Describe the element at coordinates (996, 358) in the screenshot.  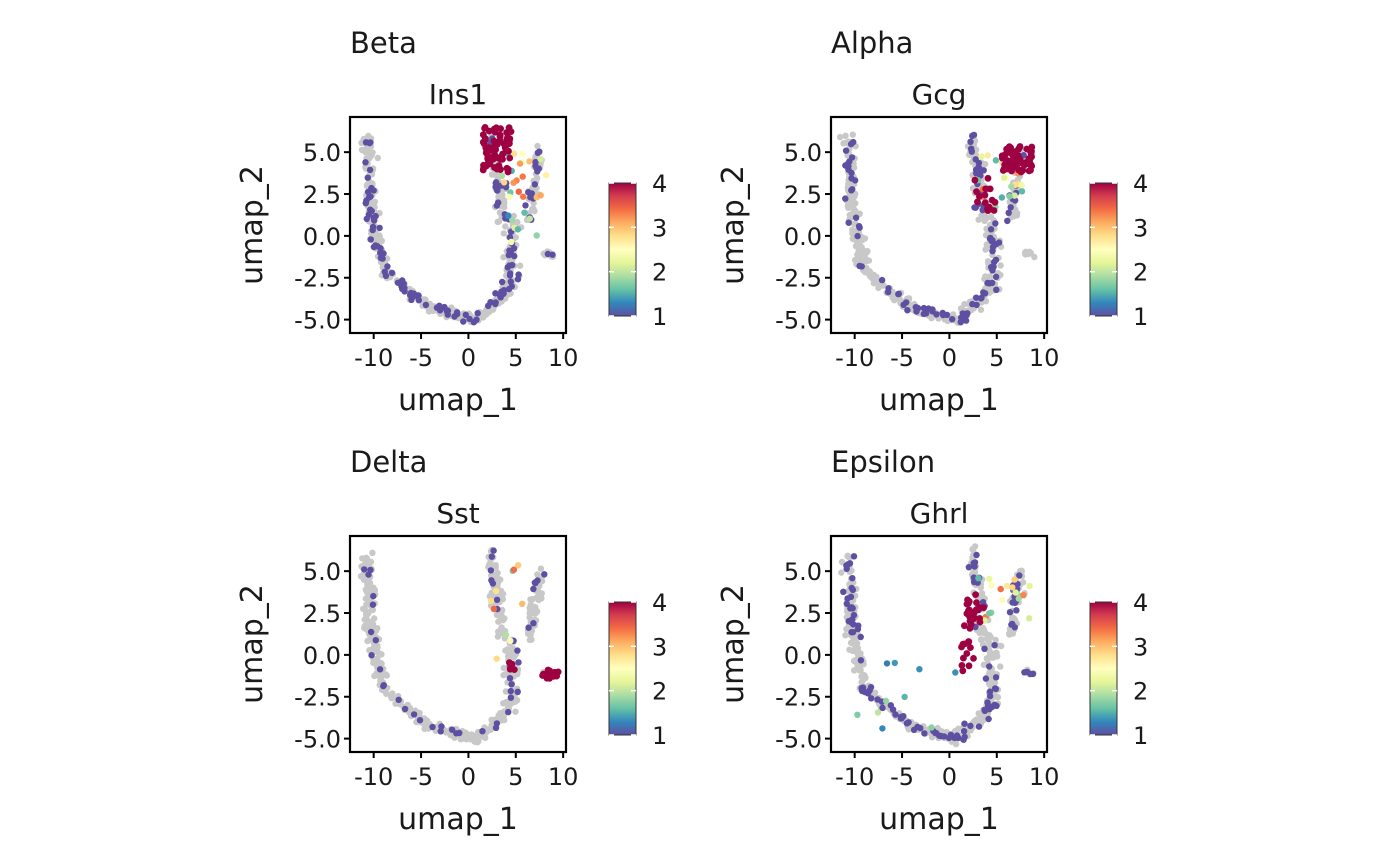
I see `x-tick-label: 5` at that location.